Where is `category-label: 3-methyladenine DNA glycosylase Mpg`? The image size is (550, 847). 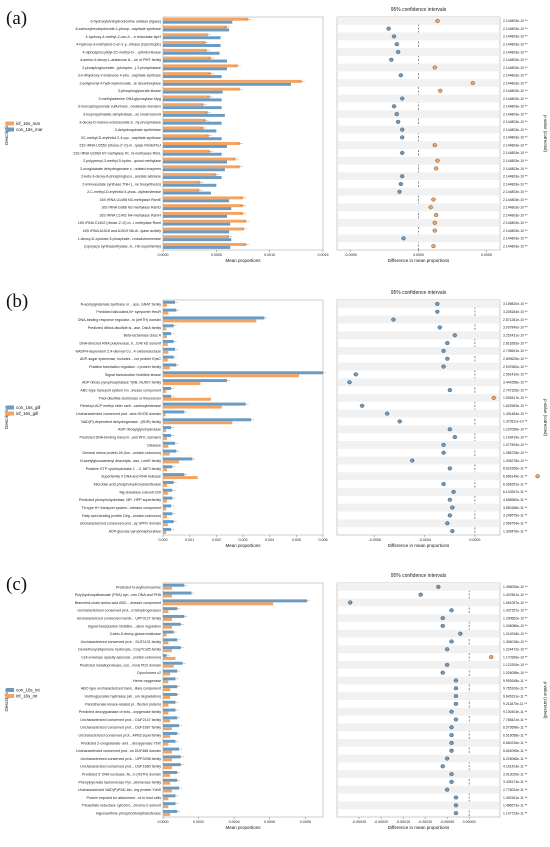
category-label: 3-methyladenine DNA glycosylase Mpg is located at coordinates (129, 99).